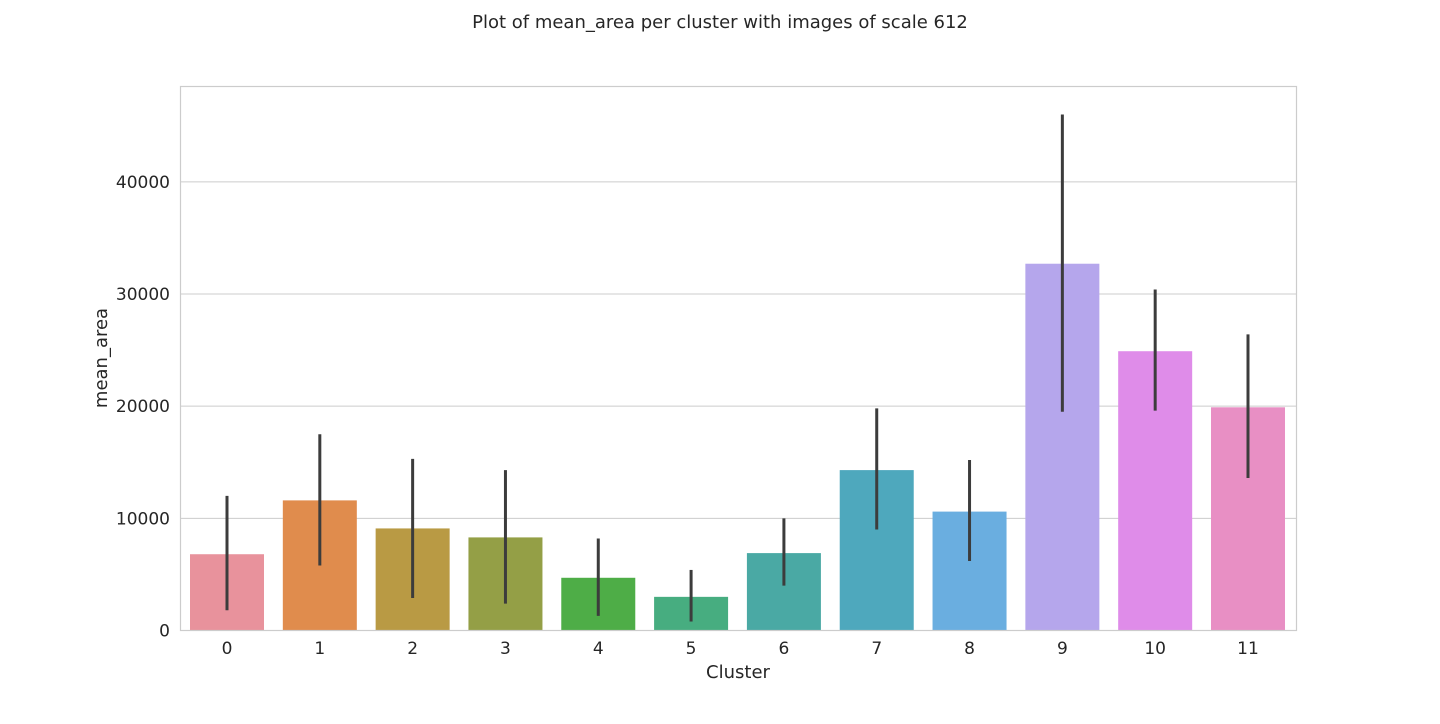 The width and height of the screenshot is (1440, 724). Describe the element at coordinates (740, 649) in the screenshot. I see `x-axis-ticks: 0 1 2 3 4 5 6 7 8 9 10 11` at that location.